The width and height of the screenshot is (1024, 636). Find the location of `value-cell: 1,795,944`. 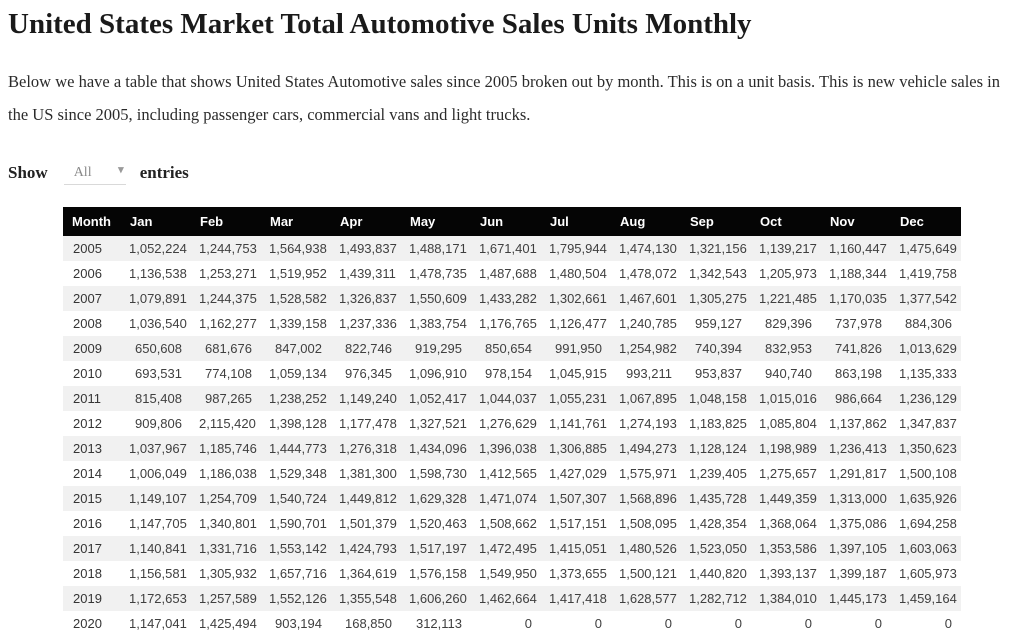

value-cell: 1,795,944 is located at coordinates (578, 248).